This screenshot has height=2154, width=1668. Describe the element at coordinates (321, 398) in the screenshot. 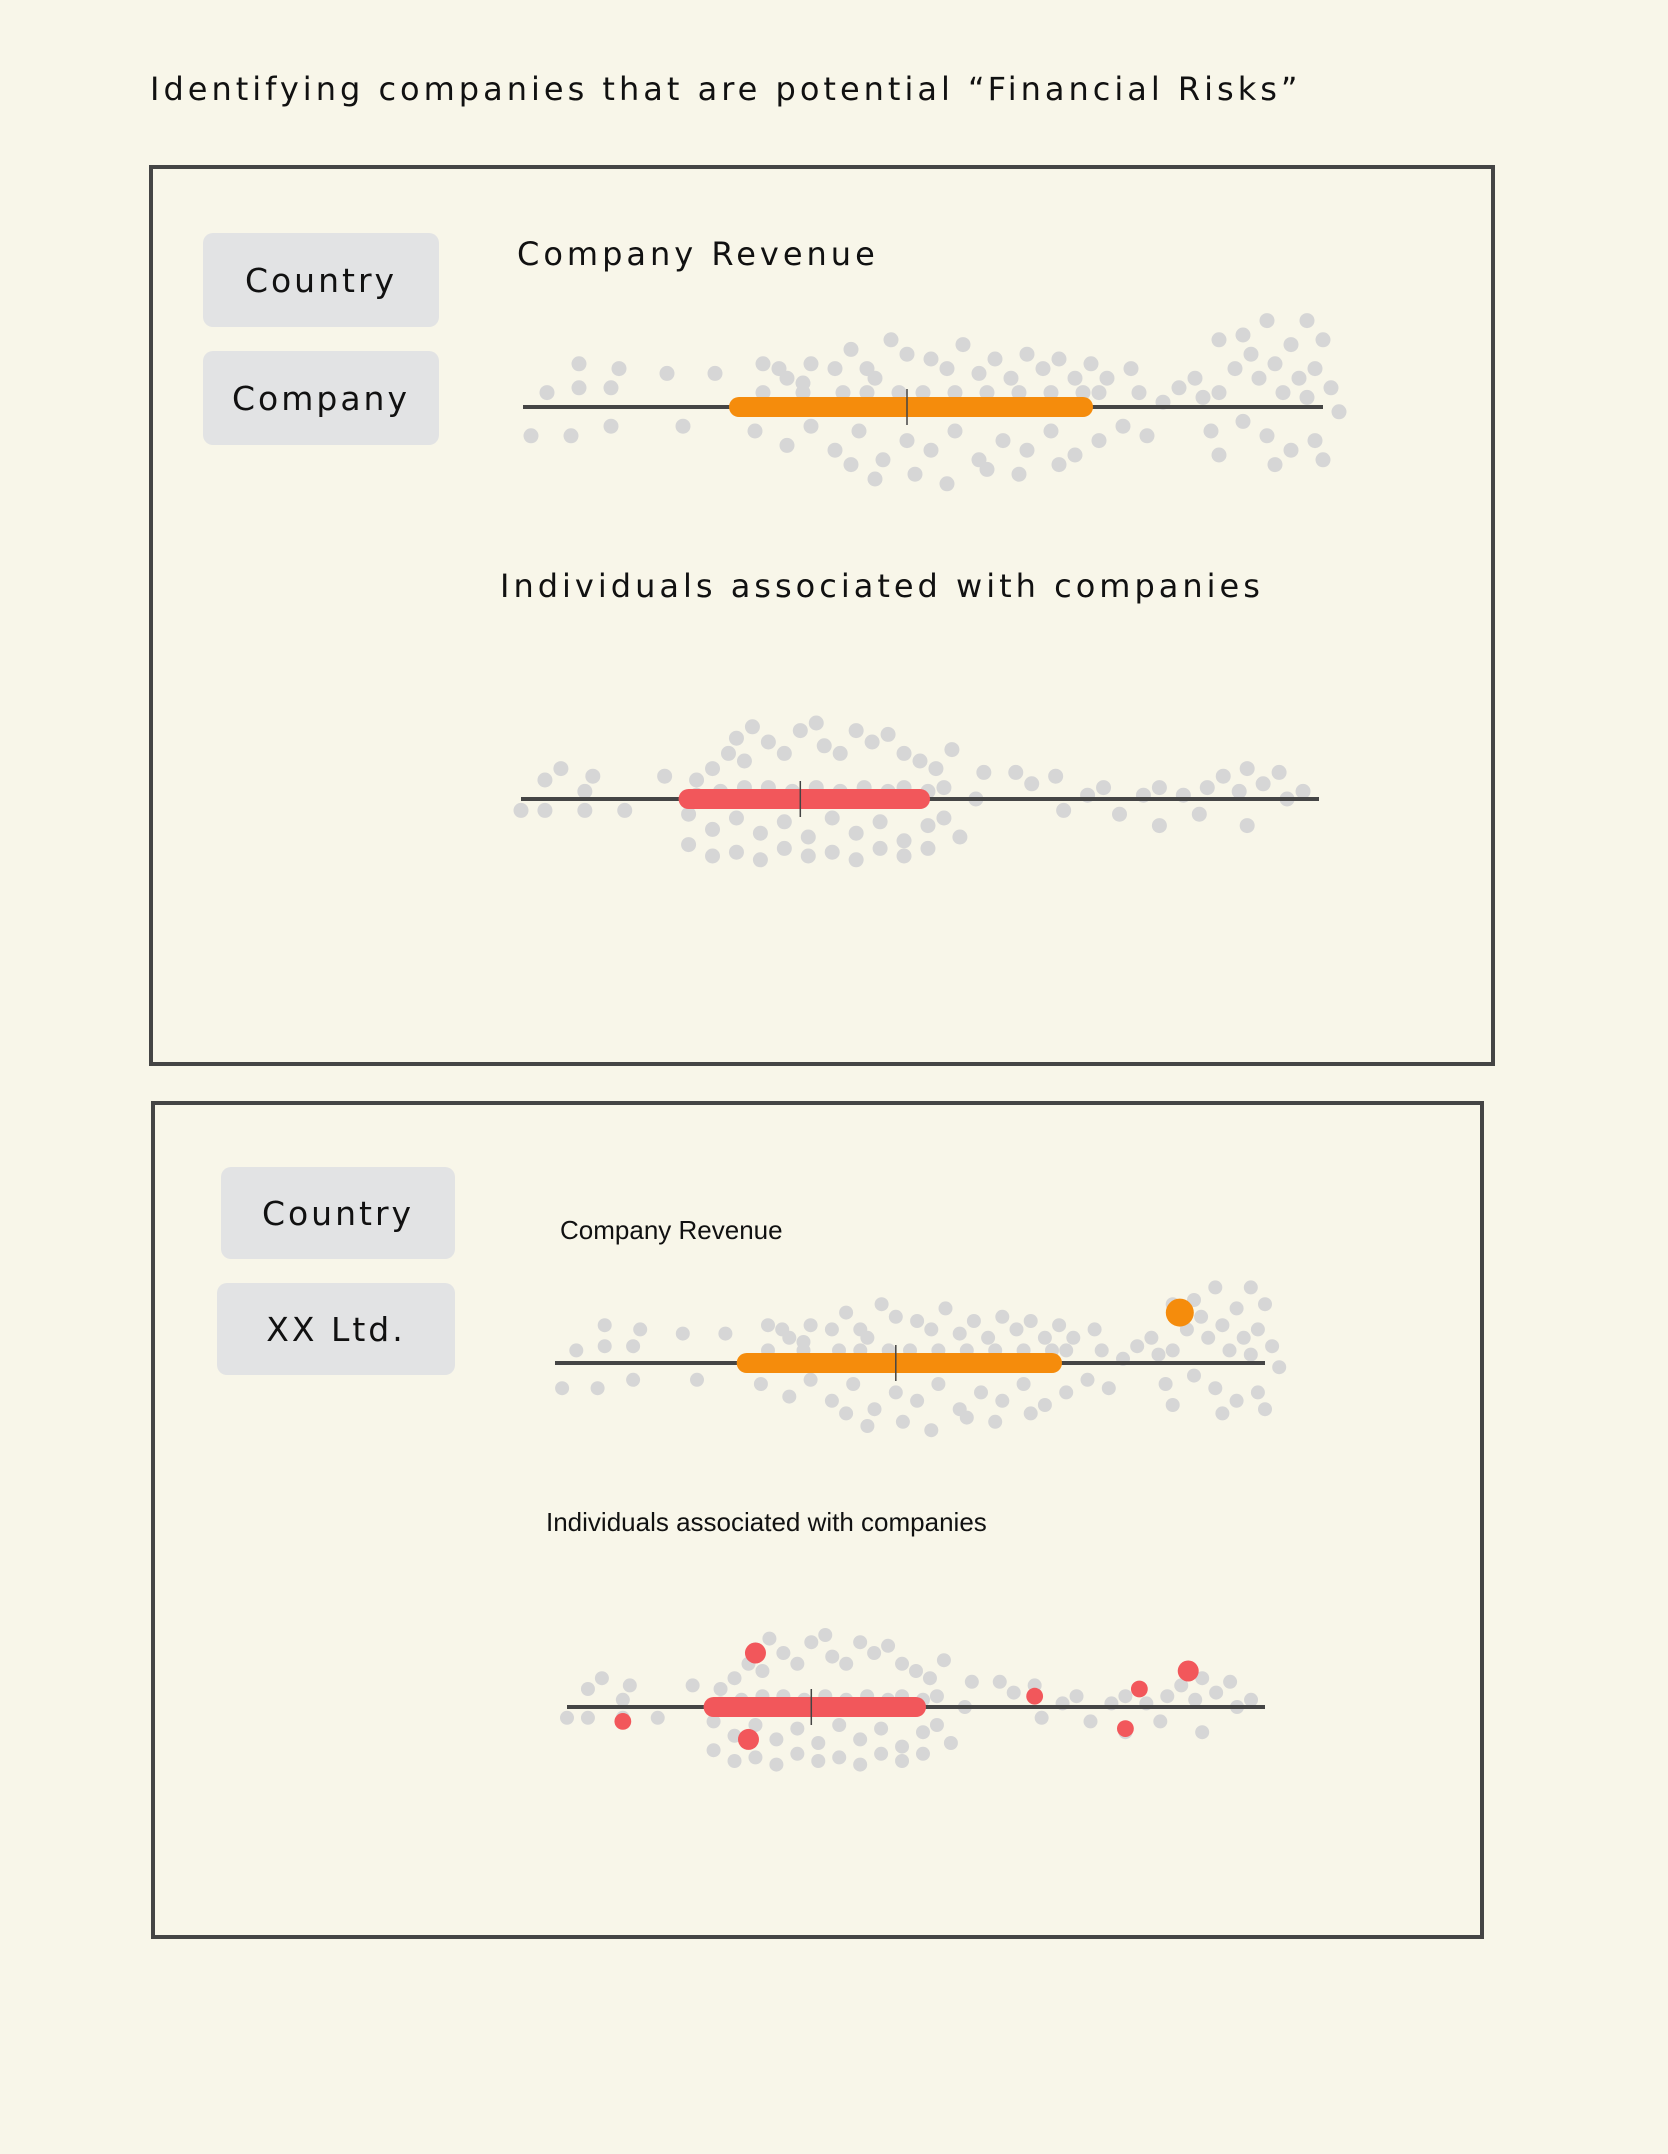

I see `company-filter-button: Company` at that location.